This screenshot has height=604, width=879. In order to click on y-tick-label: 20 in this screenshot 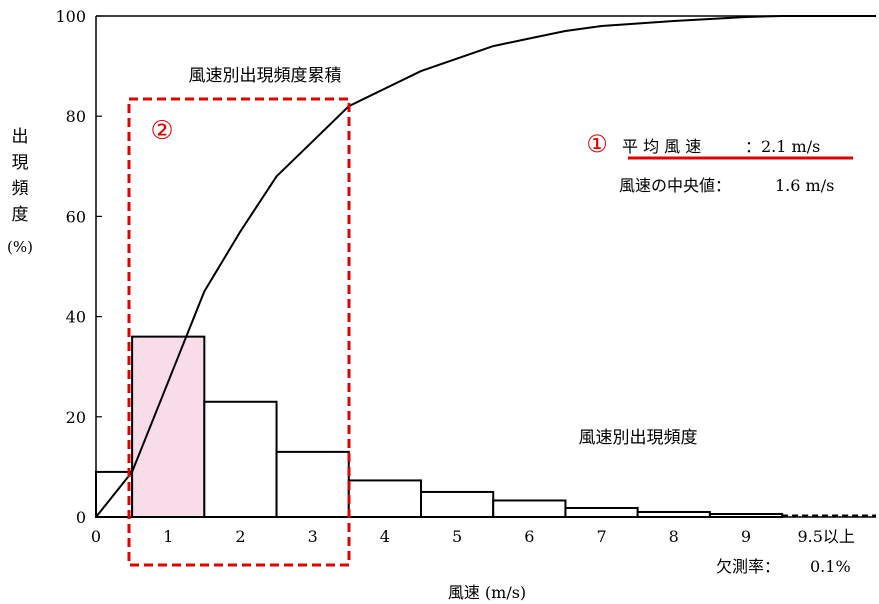, I will do `click(76, 417)`.